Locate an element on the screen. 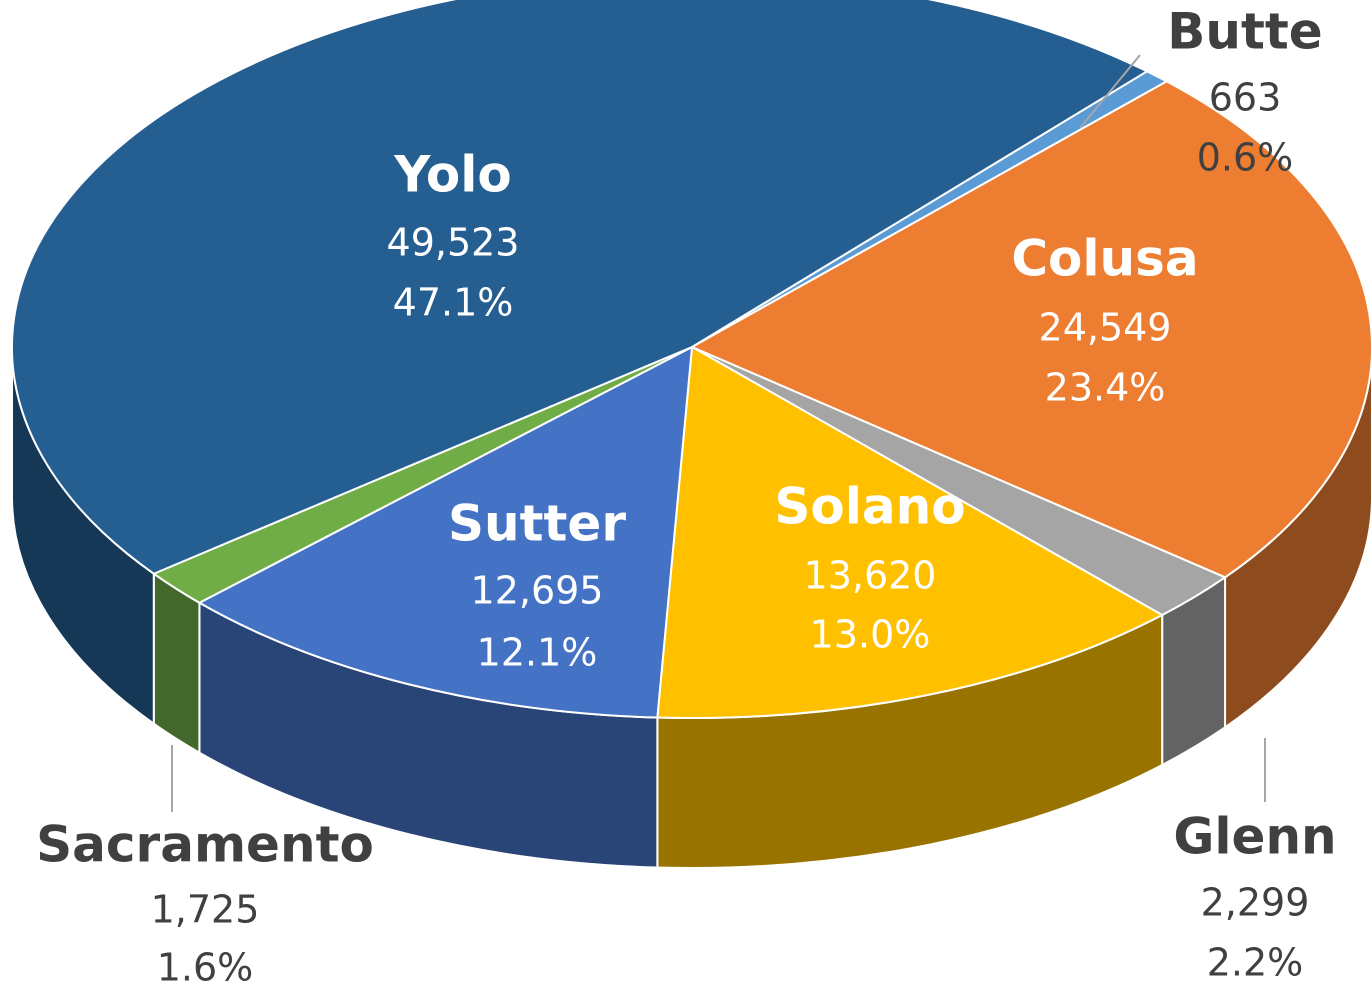  value-label: 1,725 is located at coordinates (205, 910).